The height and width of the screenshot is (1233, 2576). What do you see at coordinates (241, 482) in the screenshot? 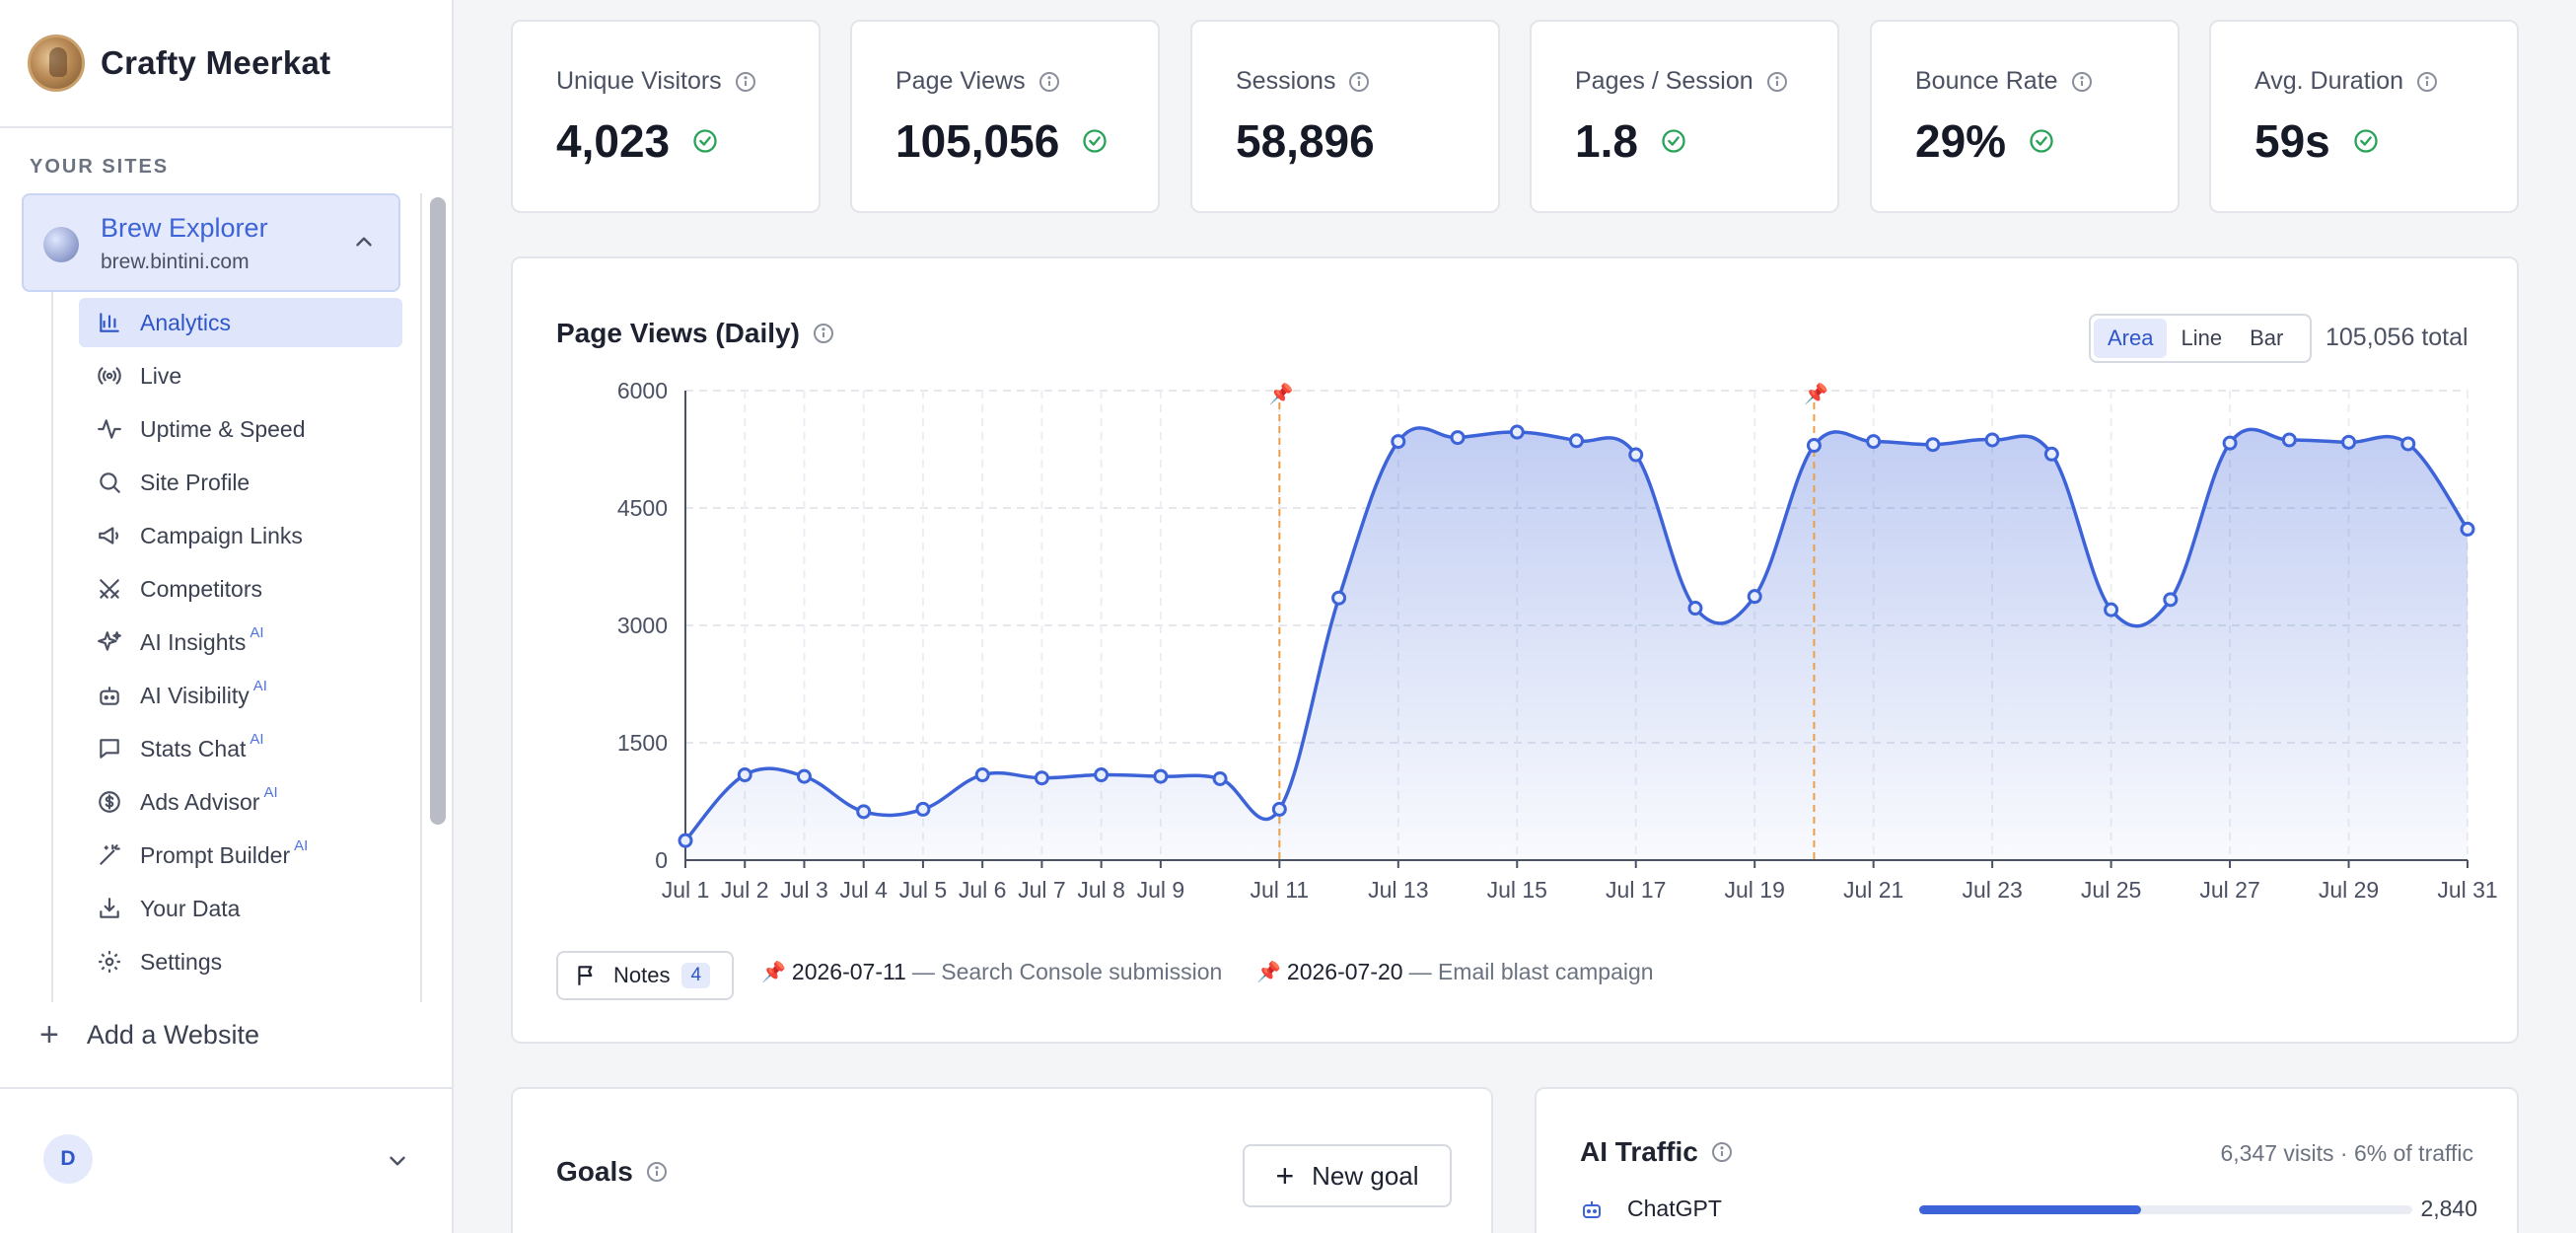
I see `nav-item-site-profile: Site Profile` at bounding box center [241, 482].